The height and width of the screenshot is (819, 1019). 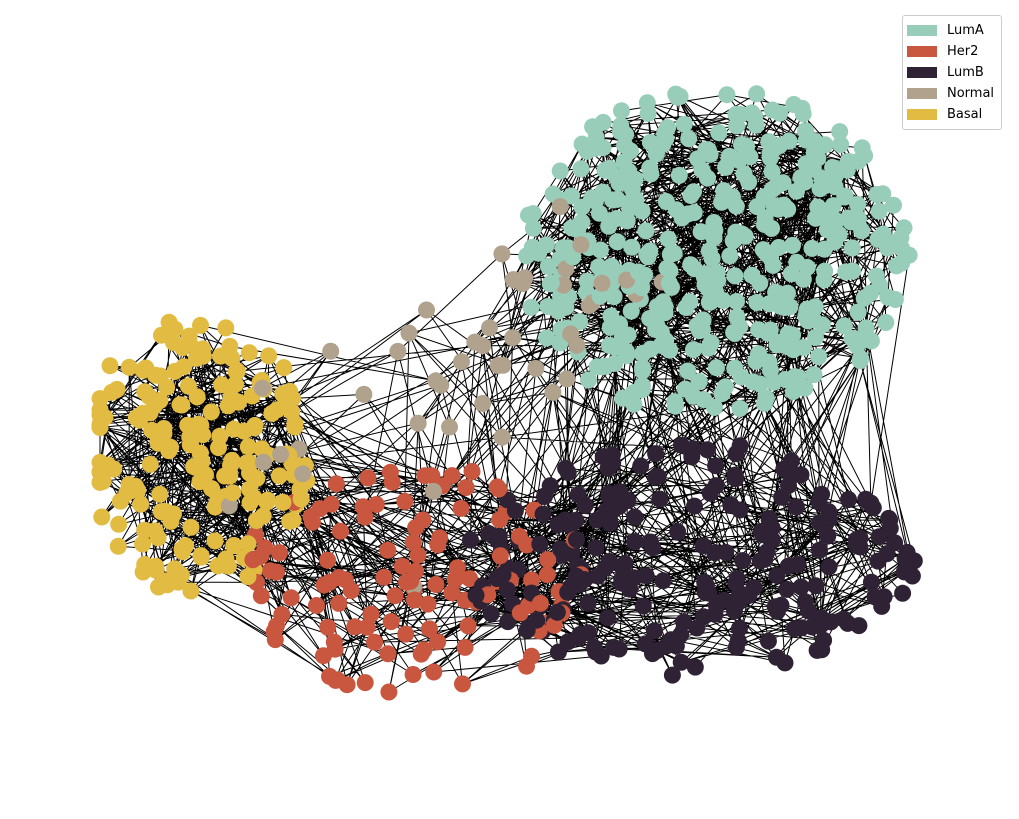 What do you see at coordinates (952, 72) in the screenshot?
I see `legend-item-lumb: LumB` at bounding box center [952, 72].